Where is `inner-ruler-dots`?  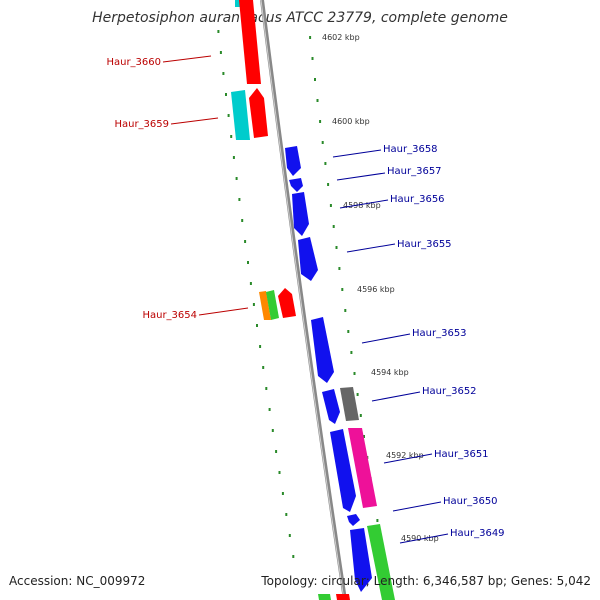 inner-ruler-dots is located at coordinates (256, 294).